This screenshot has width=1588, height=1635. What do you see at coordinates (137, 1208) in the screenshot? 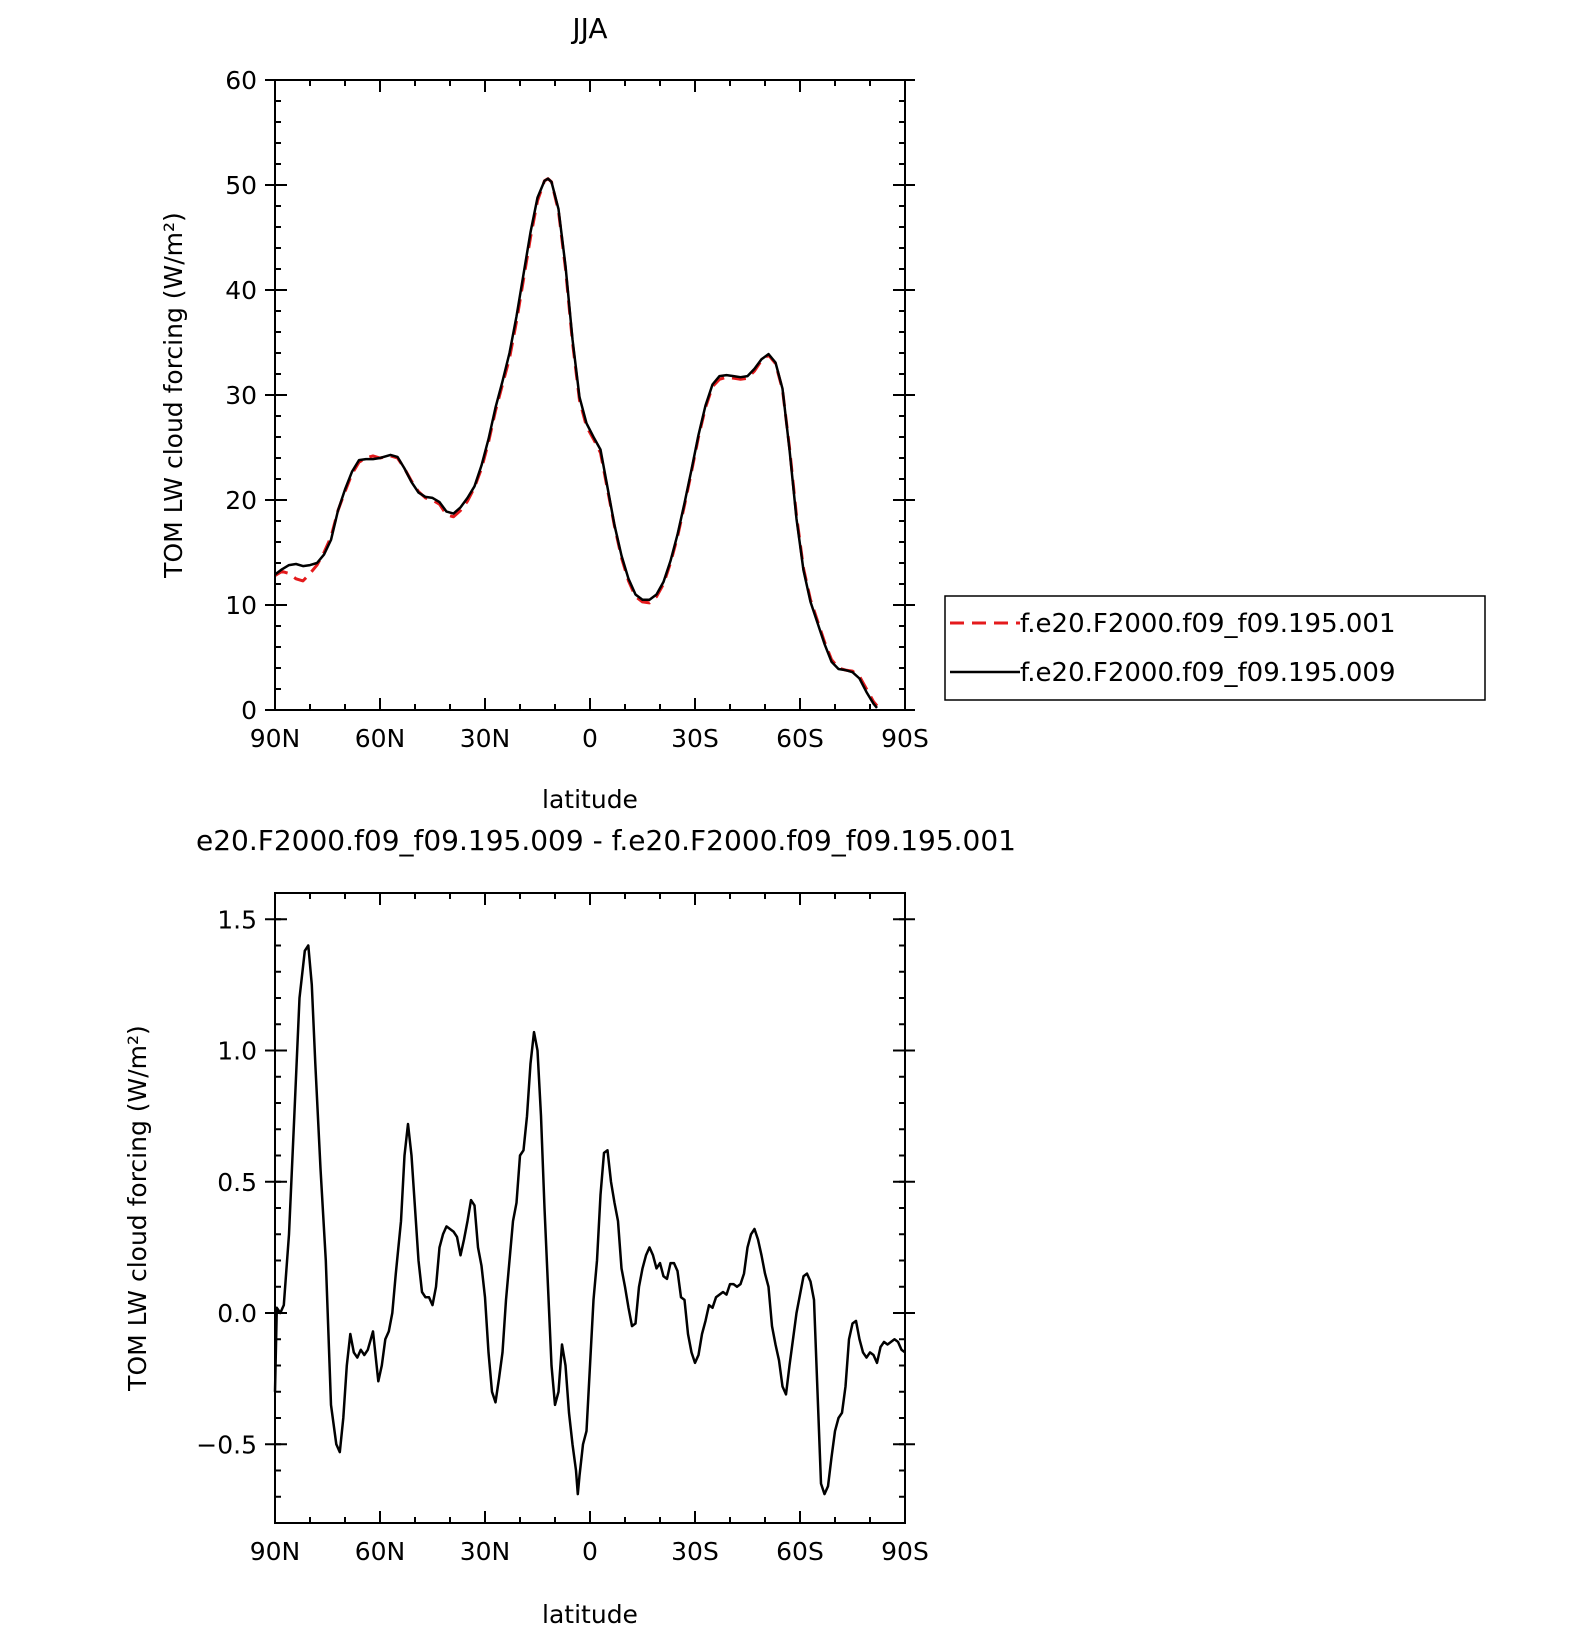
I see `bottom-plot-ylabel: TOM LW cloud forcing (W/m²)` at bounding box center [137, 1208].